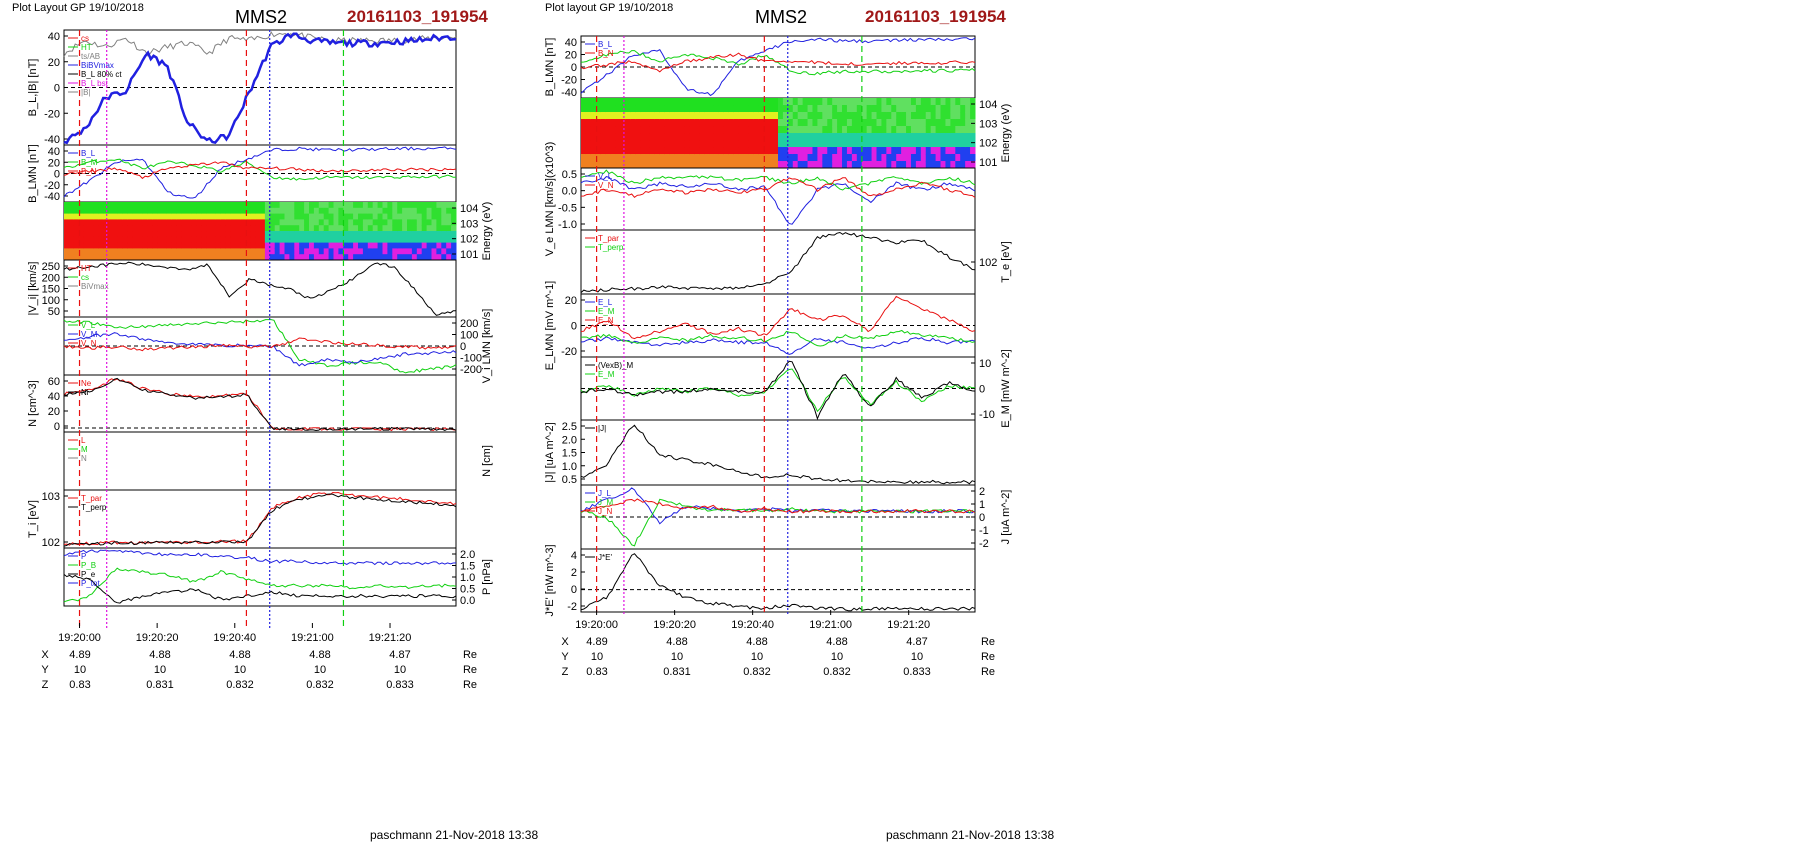  What do you see at coordinates (260, 405) in the screenshot?
I see `series-line-ne` at bounding box center [260, 405].